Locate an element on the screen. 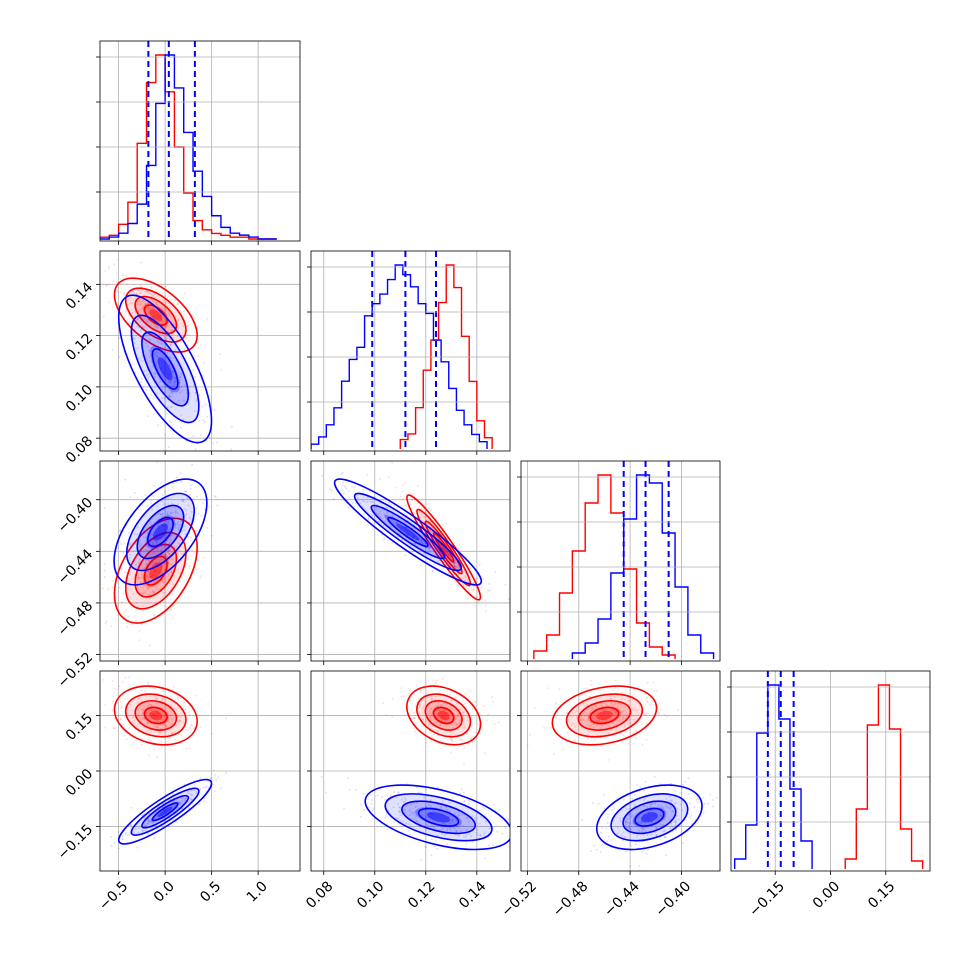 This screenshot has height=970, width=970. contour-line is located at coordinates (155, 715).